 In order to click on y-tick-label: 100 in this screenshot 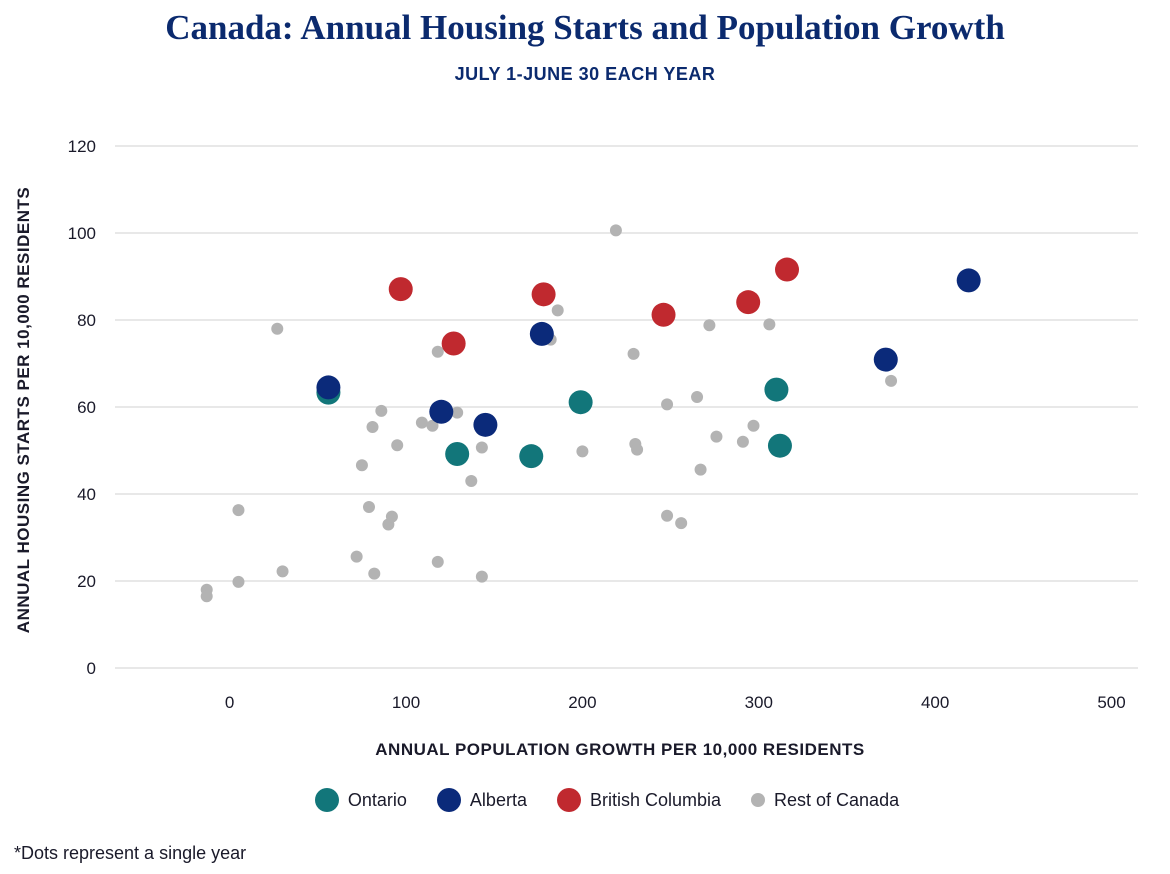, I will do `click(82, 233)`.